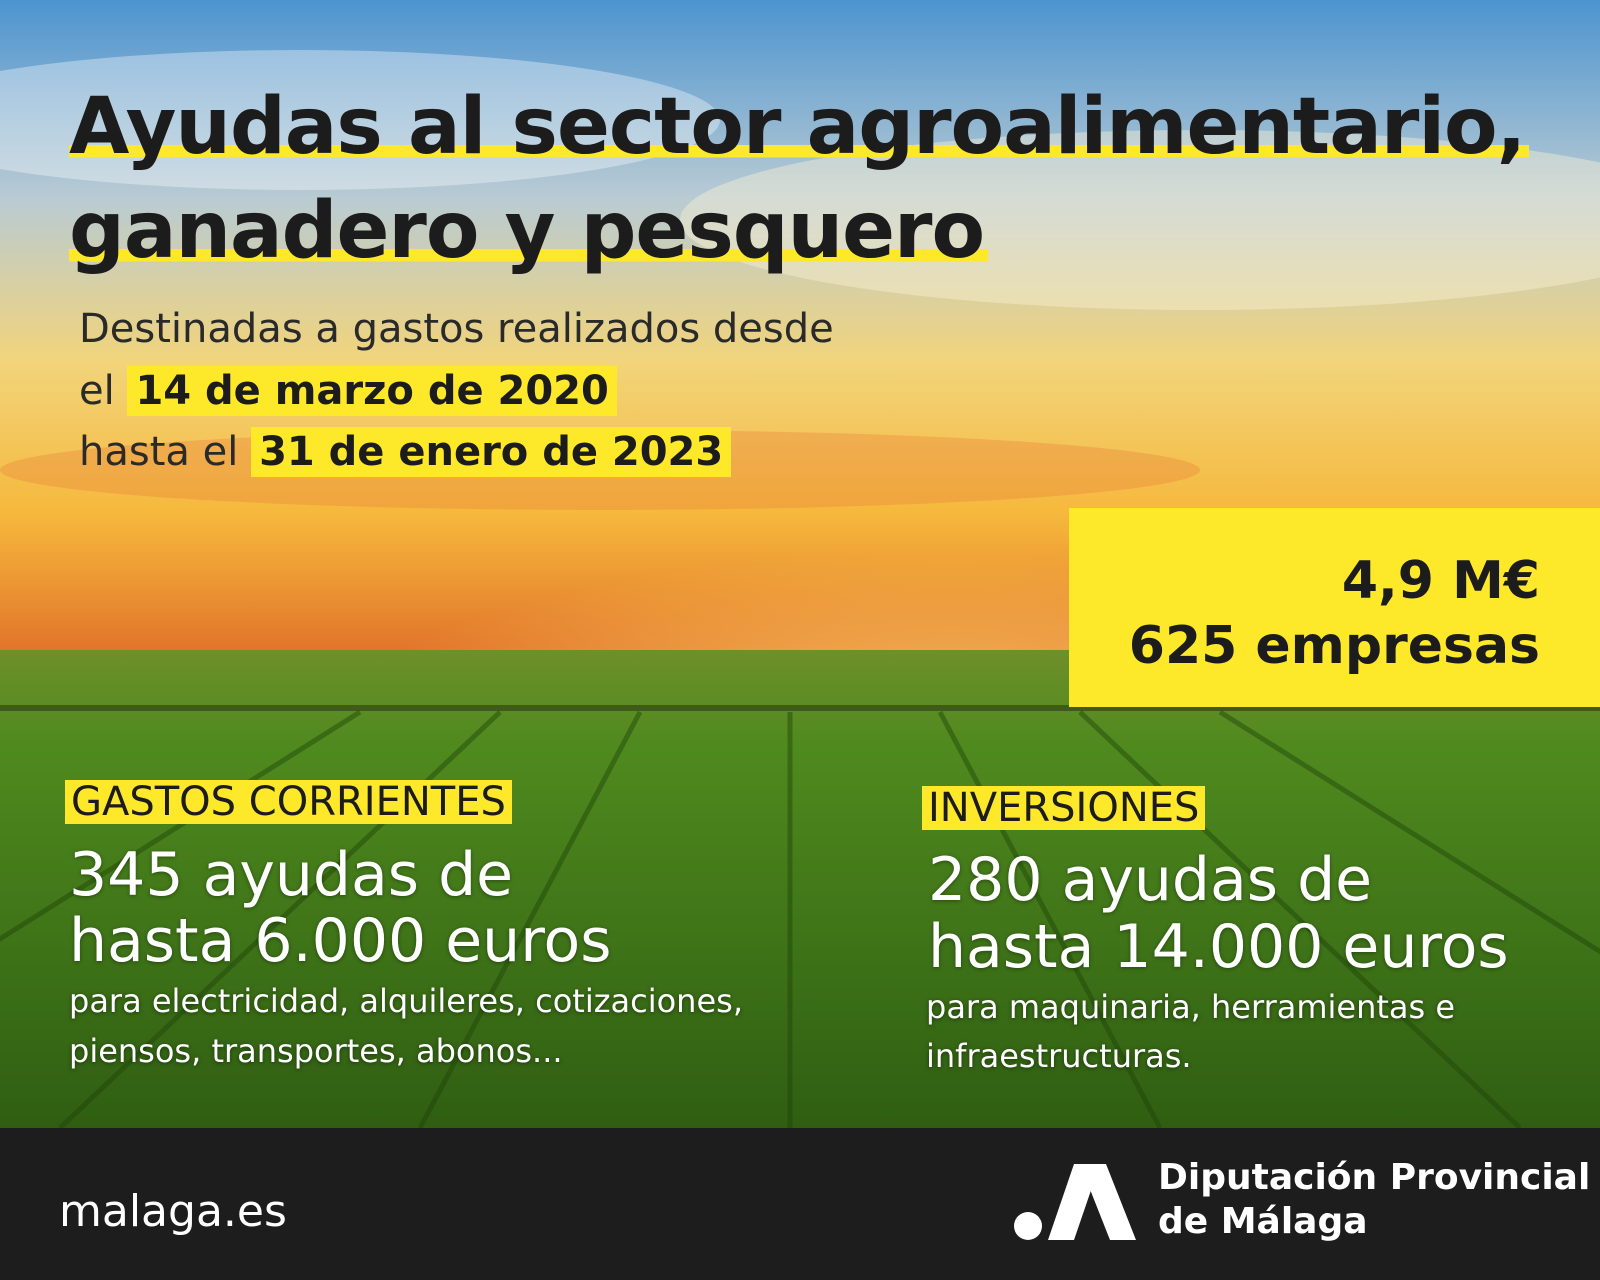 Image resolution: width=1600 pixels, height=1280 pixels. Describe the element at coordinates (173, 1211) in the screenshot. I see `site-link: malaga.es` at that location.